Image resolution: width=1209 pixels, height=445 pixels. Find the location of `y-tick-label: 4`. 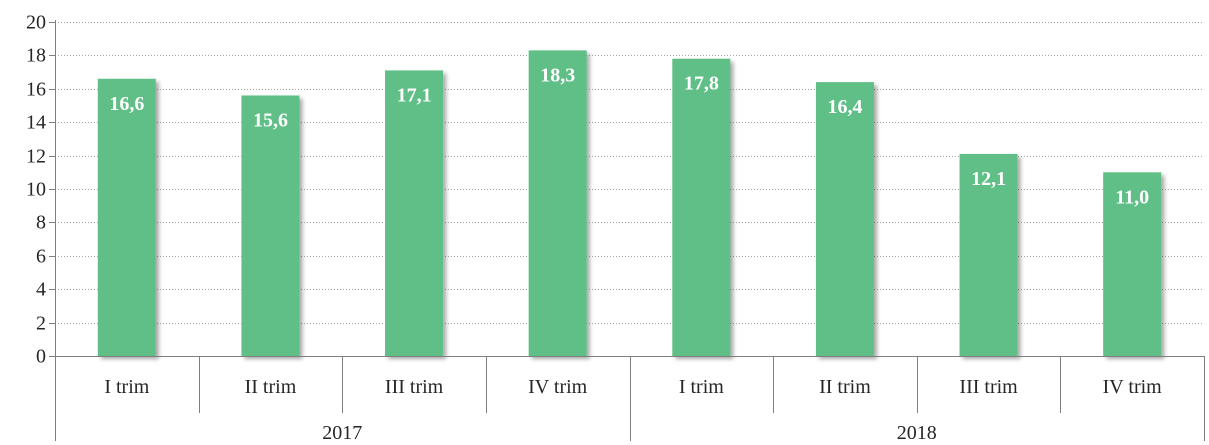

y-tick-label: 4 is located at coordinates (41, 290).